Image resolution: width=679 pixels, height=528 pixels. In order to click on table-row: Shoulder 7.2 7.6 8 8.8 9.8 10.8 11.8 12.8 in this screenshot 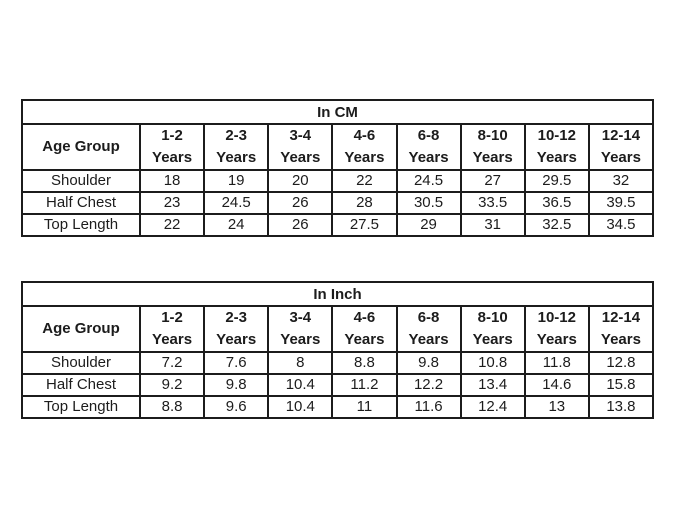, I will do `click(338, 362)`.